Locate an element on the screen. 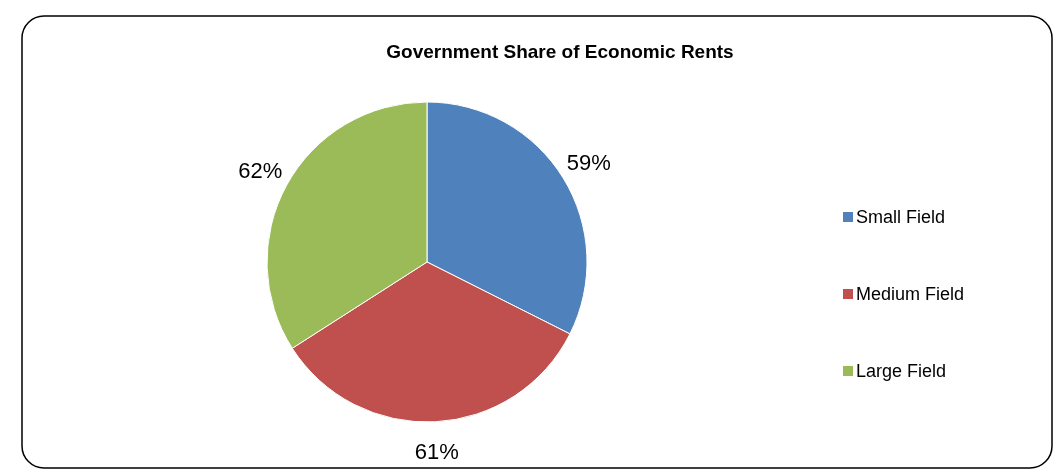 The width and height of the screenshot is (1061, 474). legend-label: Small Field is located at coordinates (901, 217).